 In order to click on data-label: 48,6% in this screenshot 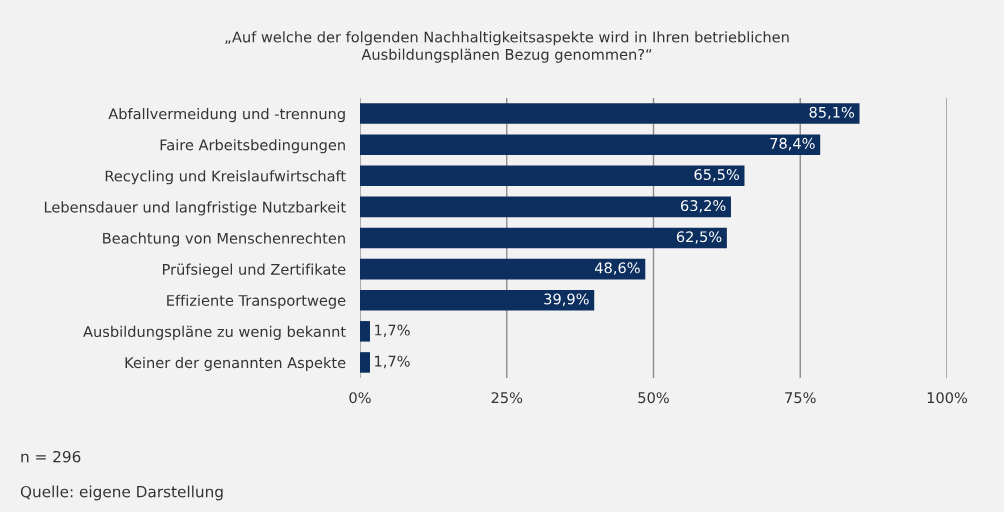, I will do `click(617, 268)`.